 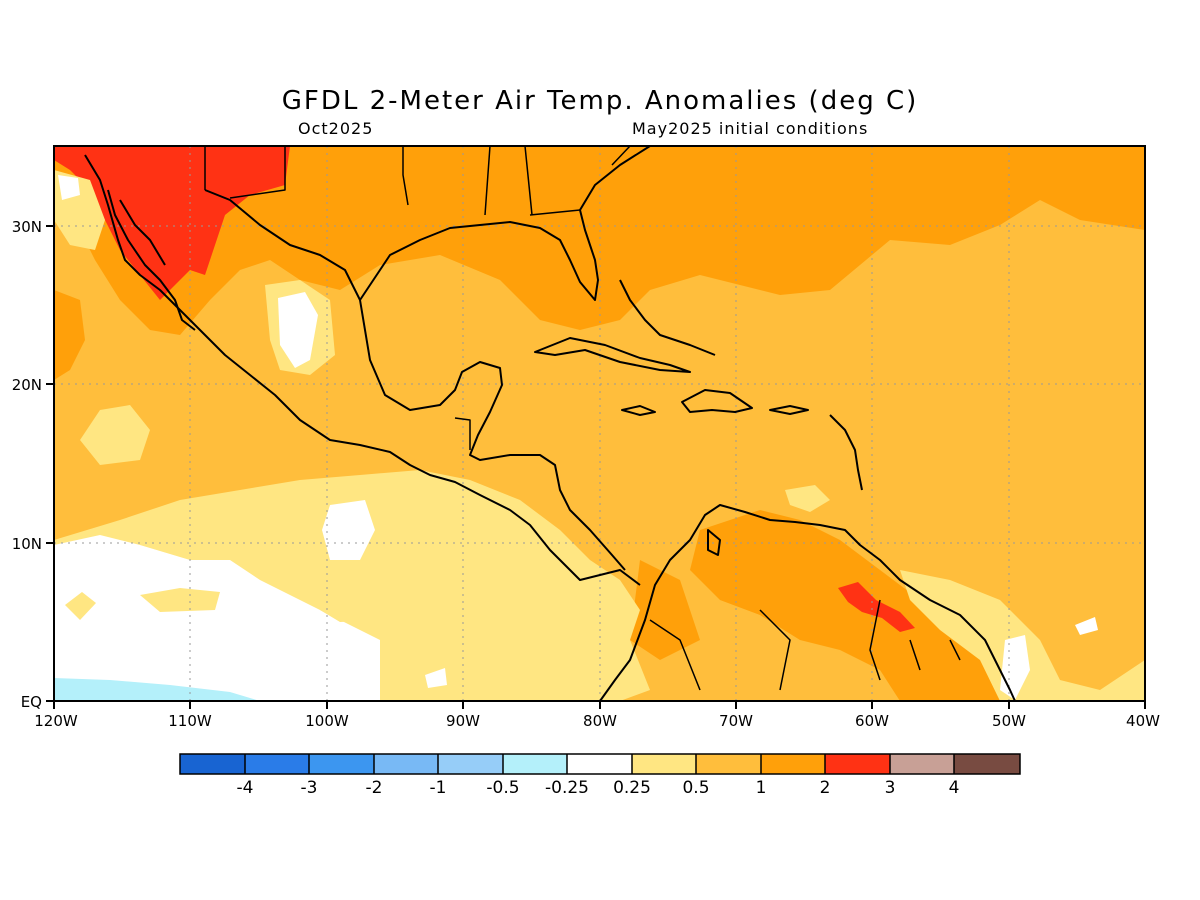 I want to click on map-title: GFDL 2-Meter Air Temp. Anomalies (deg C), so click(x=600, y=101).